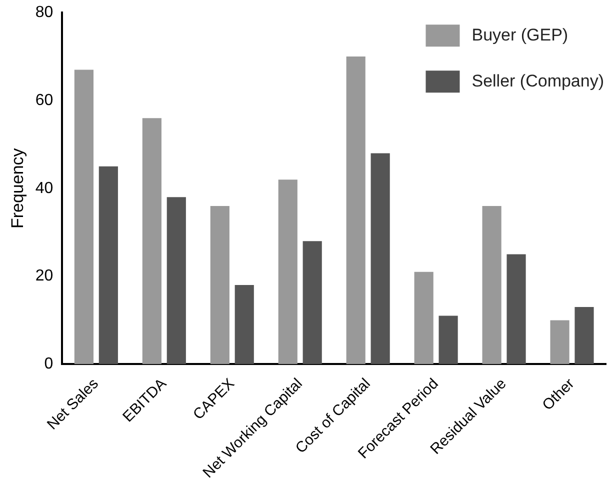  What do you see at coordinates (538, 80) in the screenshot?
I see `legend-label: Seller (Company)` at bounding box center [538, 80].